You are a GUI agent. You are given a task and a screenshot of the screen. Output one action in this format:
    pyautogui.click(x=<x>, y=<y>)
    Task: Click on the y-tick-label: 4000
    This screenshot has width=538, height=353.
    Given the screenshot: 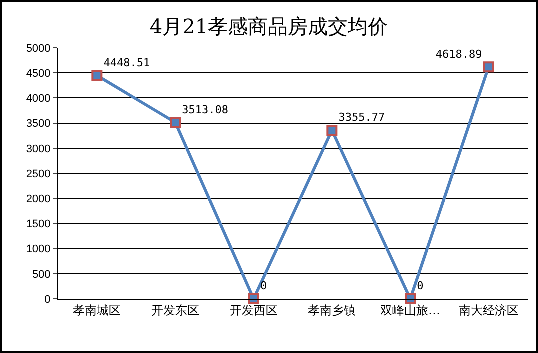 What is the action you would take?
    pyautogui.click(x=38, y=99)
    